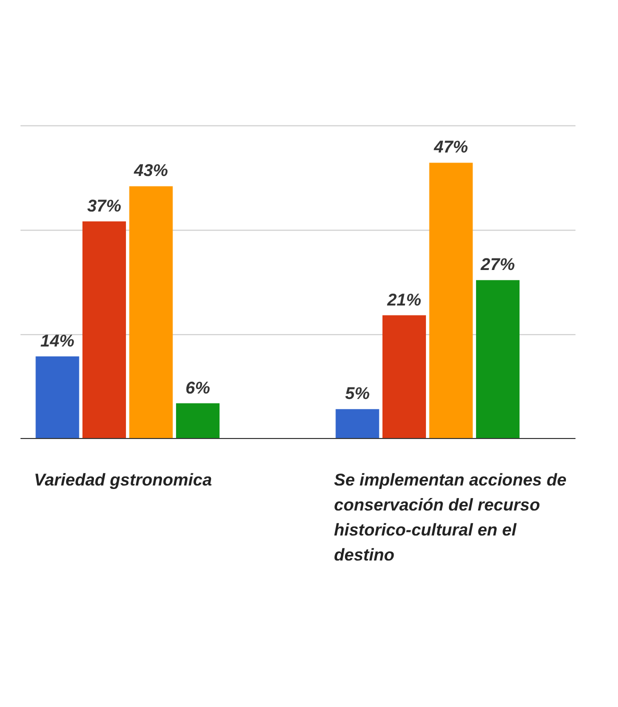  I want to click on data-label: 21%, so click(404, 300).